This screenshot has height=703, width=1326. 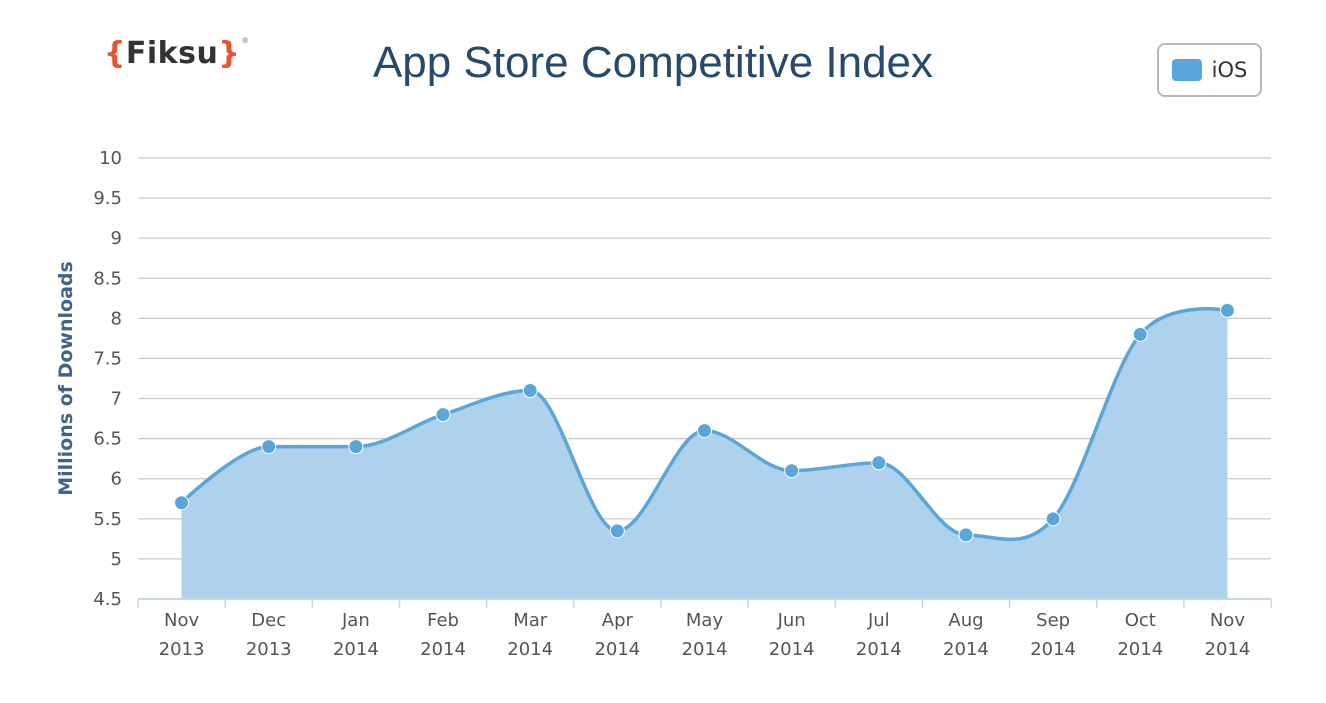 What do you see at coordinates (177, 53) in the screenshot?
I see `fiksu-logo: {Fiksu}®` at bounding box center [177, 53].